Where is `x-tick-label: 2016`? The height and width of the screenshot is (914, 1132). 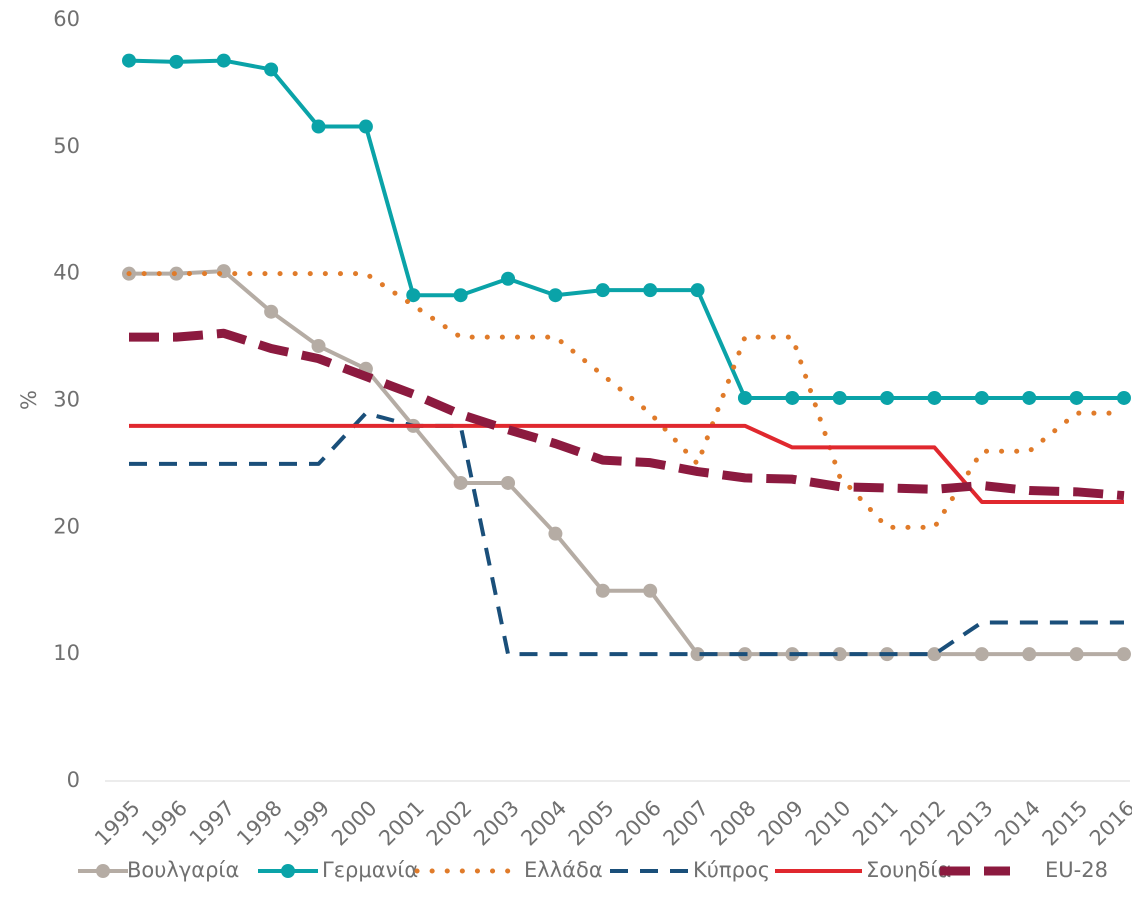 x-tick-label: 2016 is located at coordinates (1108, 823).